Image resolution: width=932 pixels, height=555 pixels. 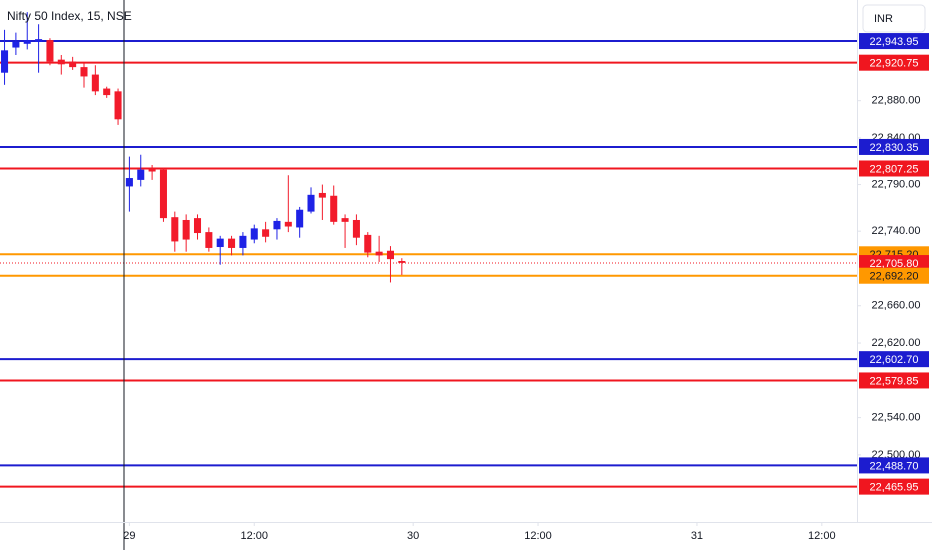 What do you see at coordinates (894, 18) in the screenshot?
I see `currency-button` at bounding box center [894, 18].